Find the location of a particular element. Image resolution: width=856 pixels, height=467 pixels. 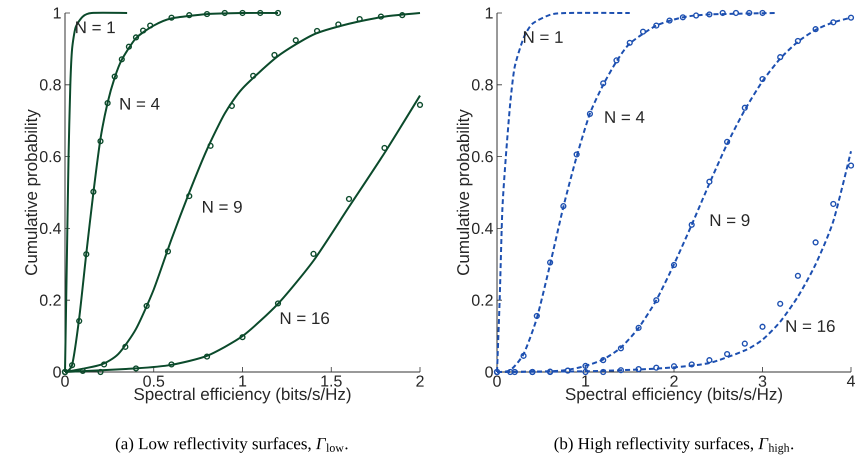

x-tick-label: 3 is located at coordinates (762, 381).